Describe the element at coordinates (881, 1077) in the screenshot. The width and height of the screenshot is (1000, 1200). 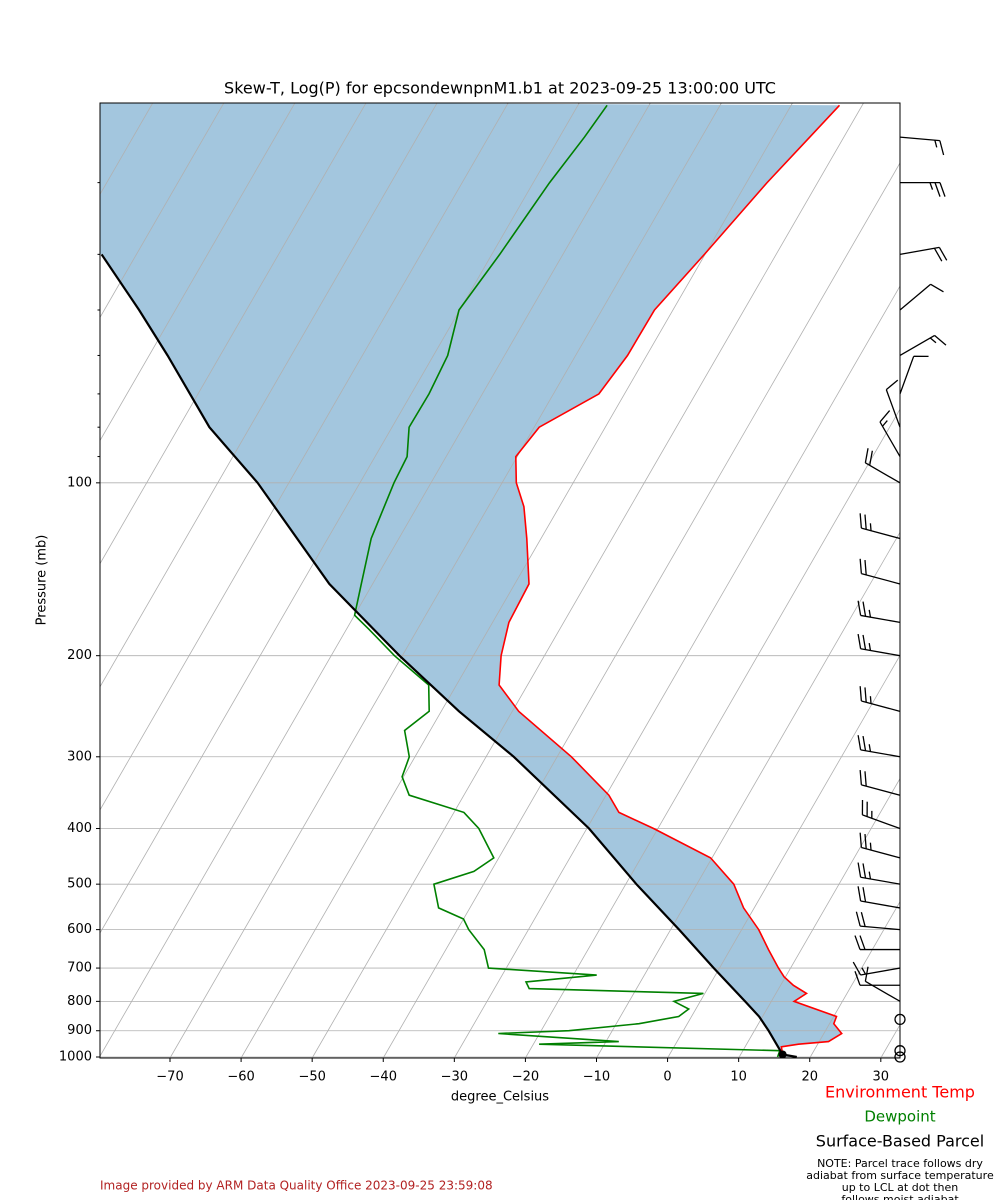
I see `x-tick-label: 30` at that location.